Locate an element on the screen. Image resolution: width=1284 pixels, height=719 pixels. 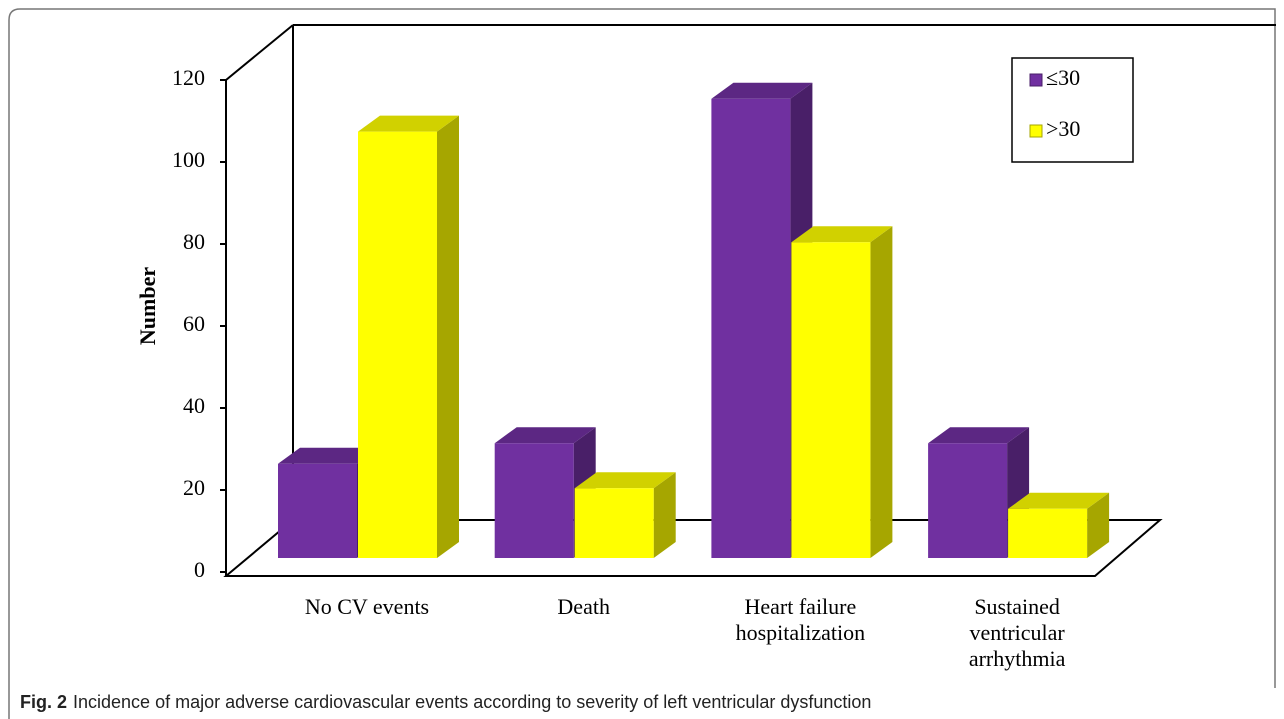
y-tick-label: 80 is located at coordinates (194, 241).